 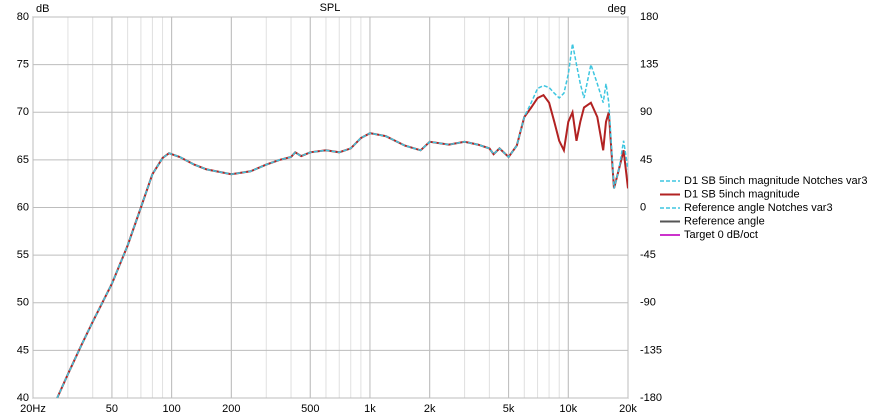 What do you see at coordinates (643, 207) in the screenshot?
I see `y2-tick-label: 0` at bounding box center [643, 207].